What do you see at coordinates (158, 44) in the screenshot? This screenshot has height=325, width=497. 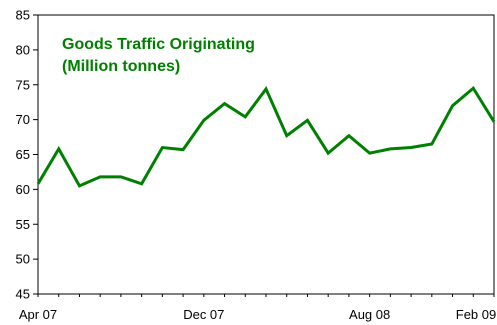 I see `chart-title-line-1: Goods Traffic Originating` at bounding box center [158, 44].